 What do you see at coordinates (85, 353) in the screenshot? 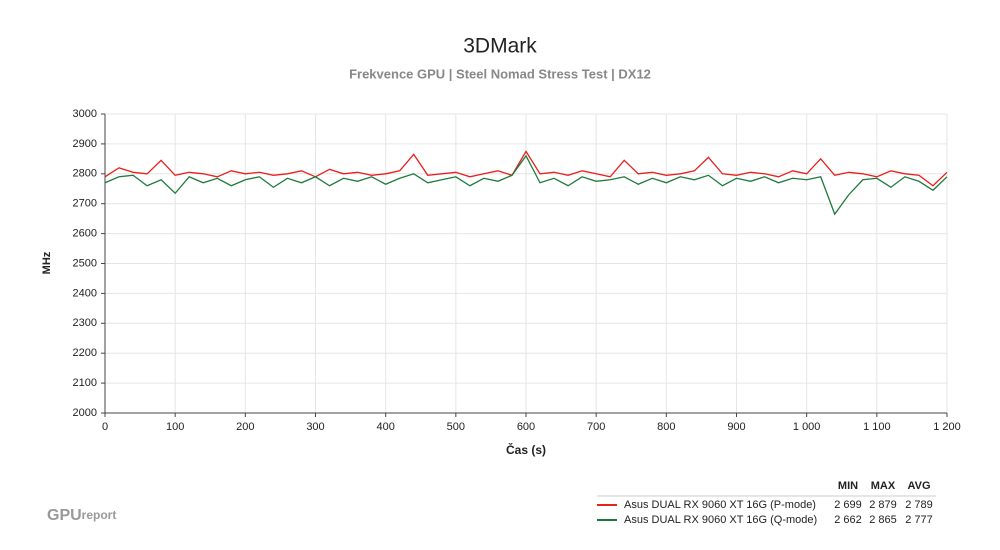
I see `y-tick-label: 2200` at bounding box center [85, 353].